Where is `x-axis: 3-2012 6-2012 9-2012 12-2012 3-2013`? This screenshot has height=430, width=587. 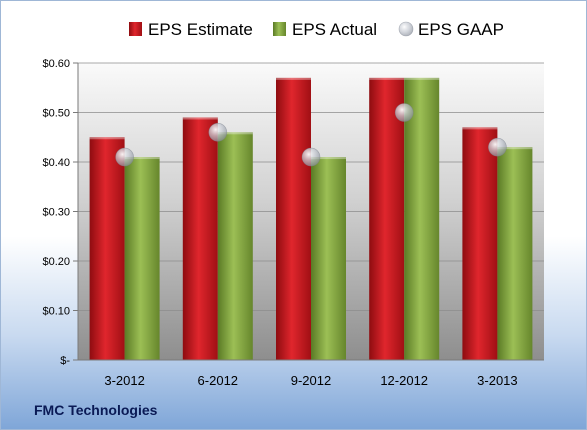 x-axis: 3-2012 6-2012 9-2012 12-2012 3-2013 is located at coordinates (311, 373).